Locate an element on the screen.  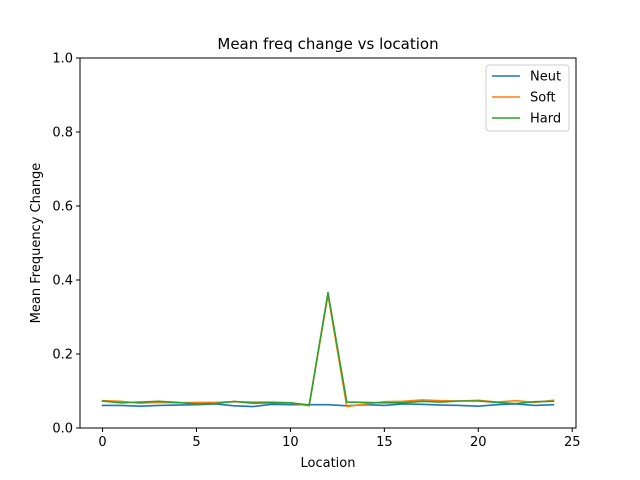
legend: Neut Soft Hard is located at coordinates (527, 98).